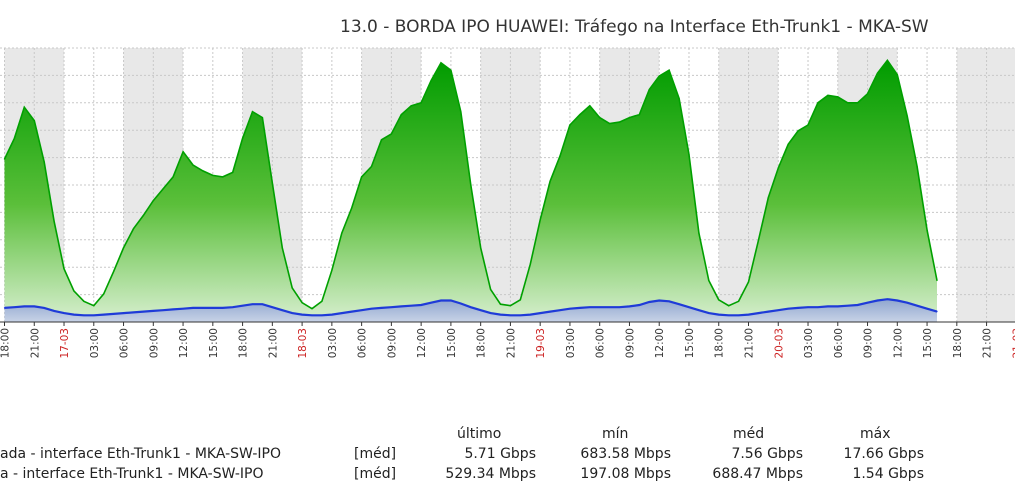  I want to click on x-tick-label: 06:00, so click(363, 343).